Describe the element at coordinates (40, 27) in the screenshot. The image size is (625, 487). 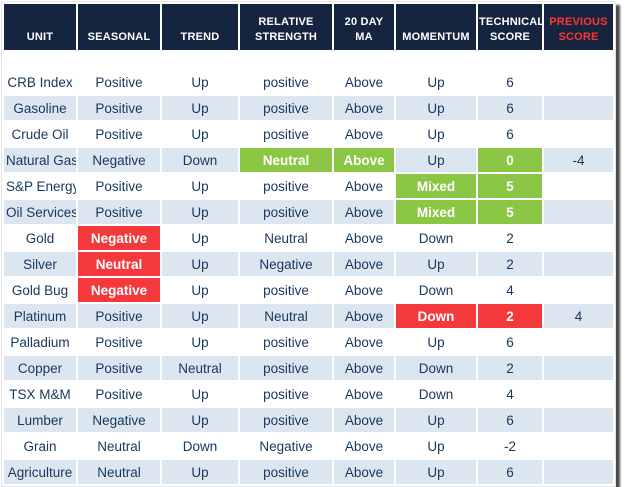
I see `column-header-unit: UNIT` at that location.